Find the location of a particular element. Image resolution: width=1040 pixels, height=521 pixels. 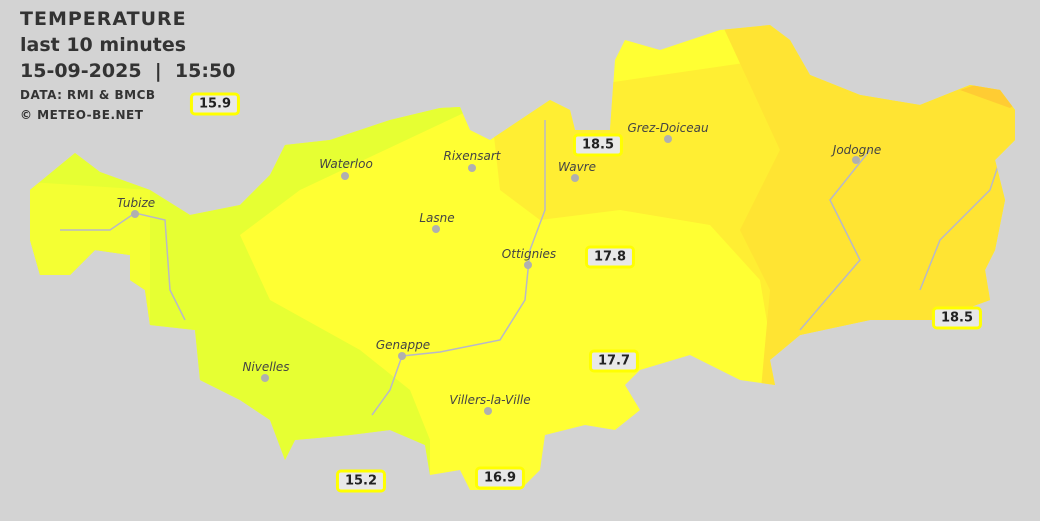

place-label: Waterloo is located at coordinates (346, 164).